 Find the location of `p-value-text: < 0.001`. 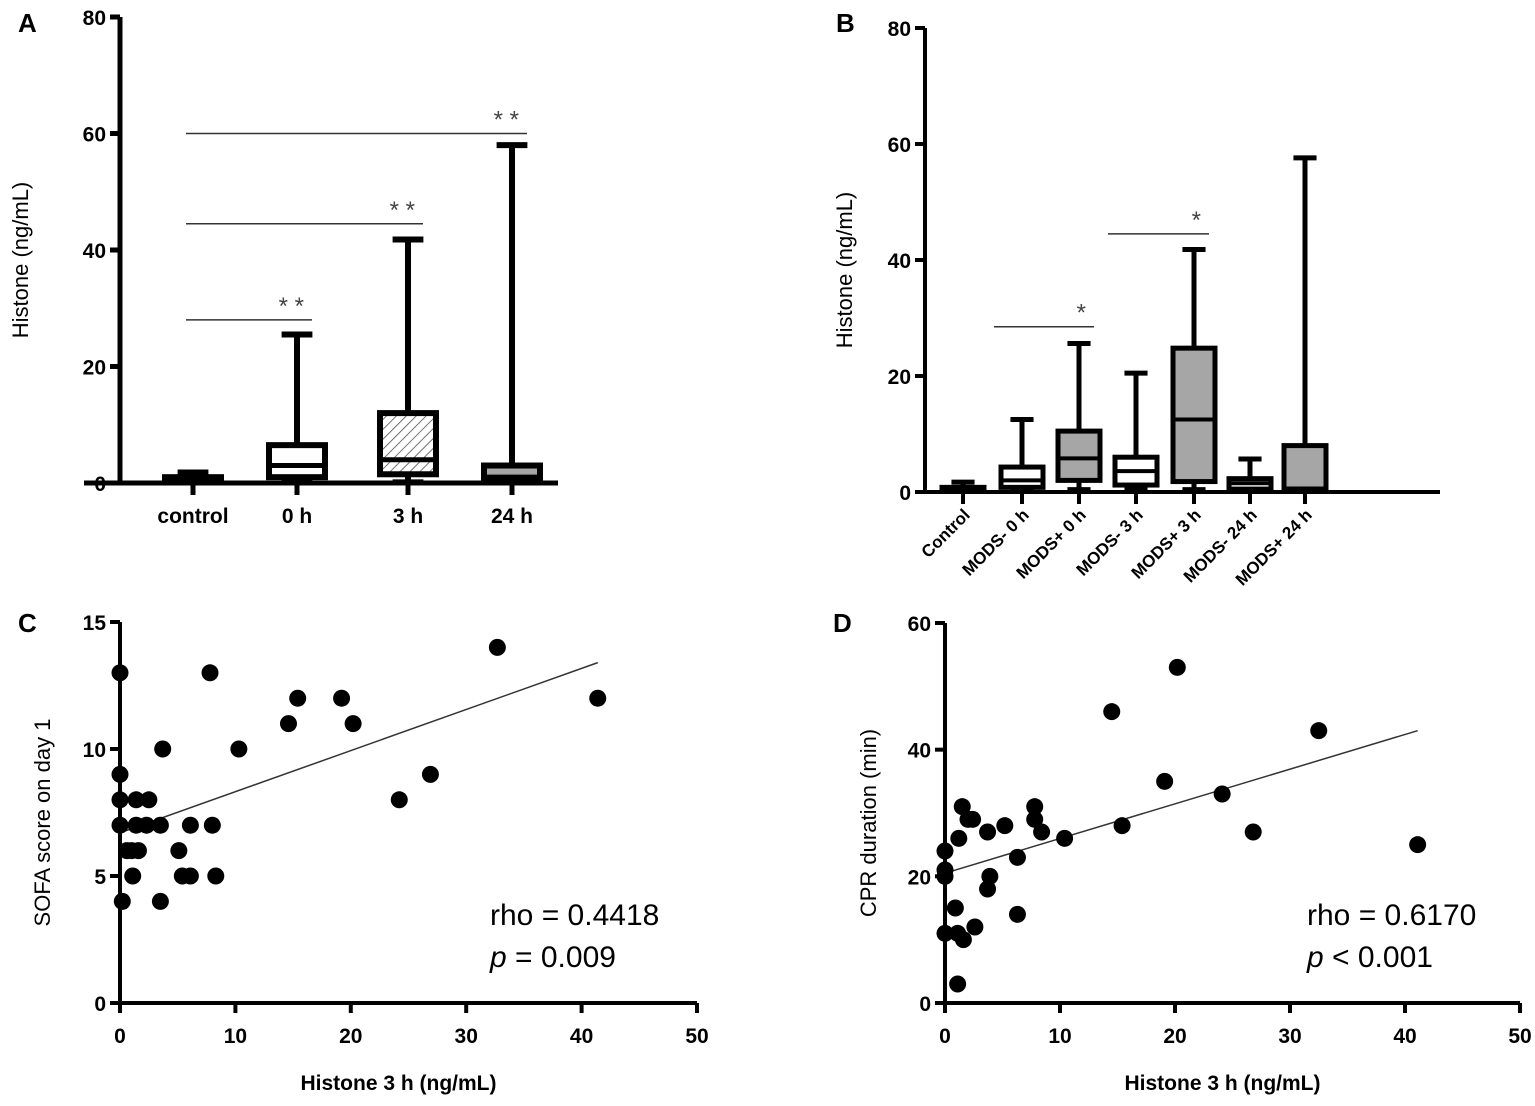

p-value-text: < 0.001 is located at coordinates (1378, 957).